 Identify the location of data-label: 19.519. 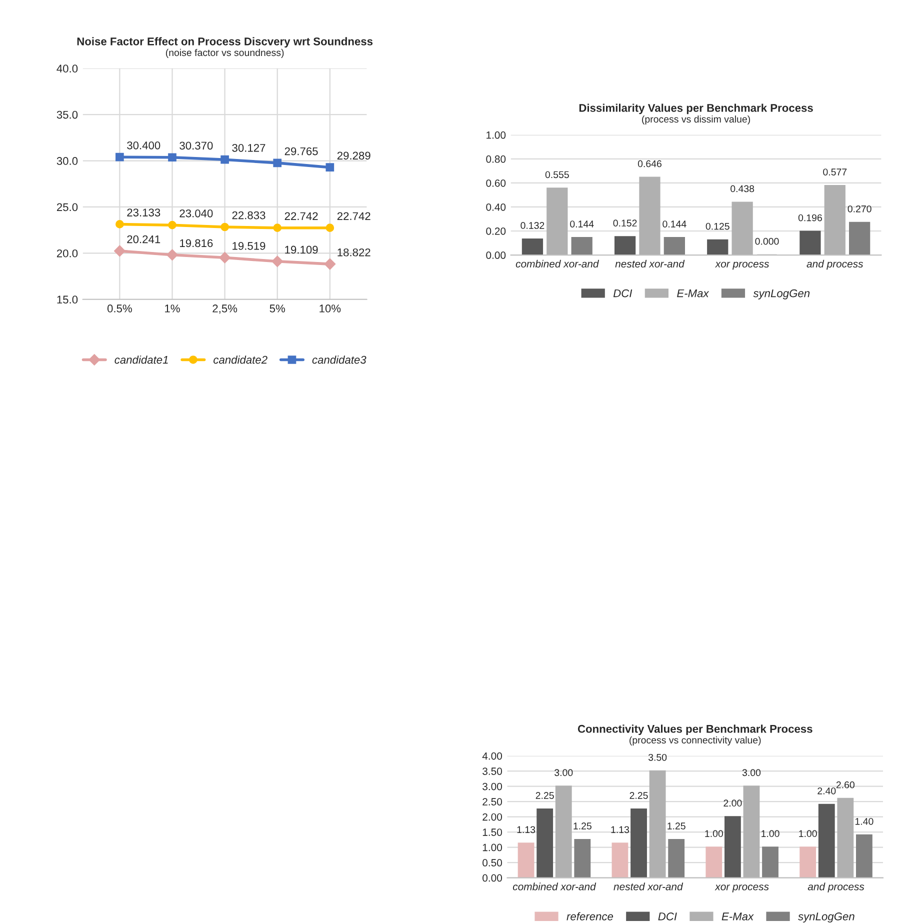
(249, 246).